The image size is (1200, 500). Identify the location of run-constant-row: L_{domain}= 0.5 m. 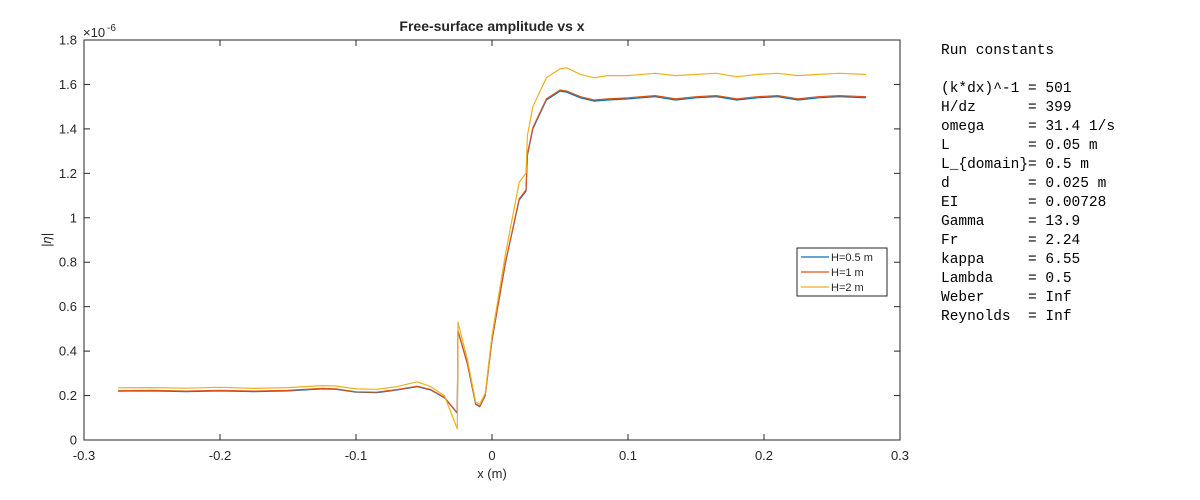
(1066, 165).